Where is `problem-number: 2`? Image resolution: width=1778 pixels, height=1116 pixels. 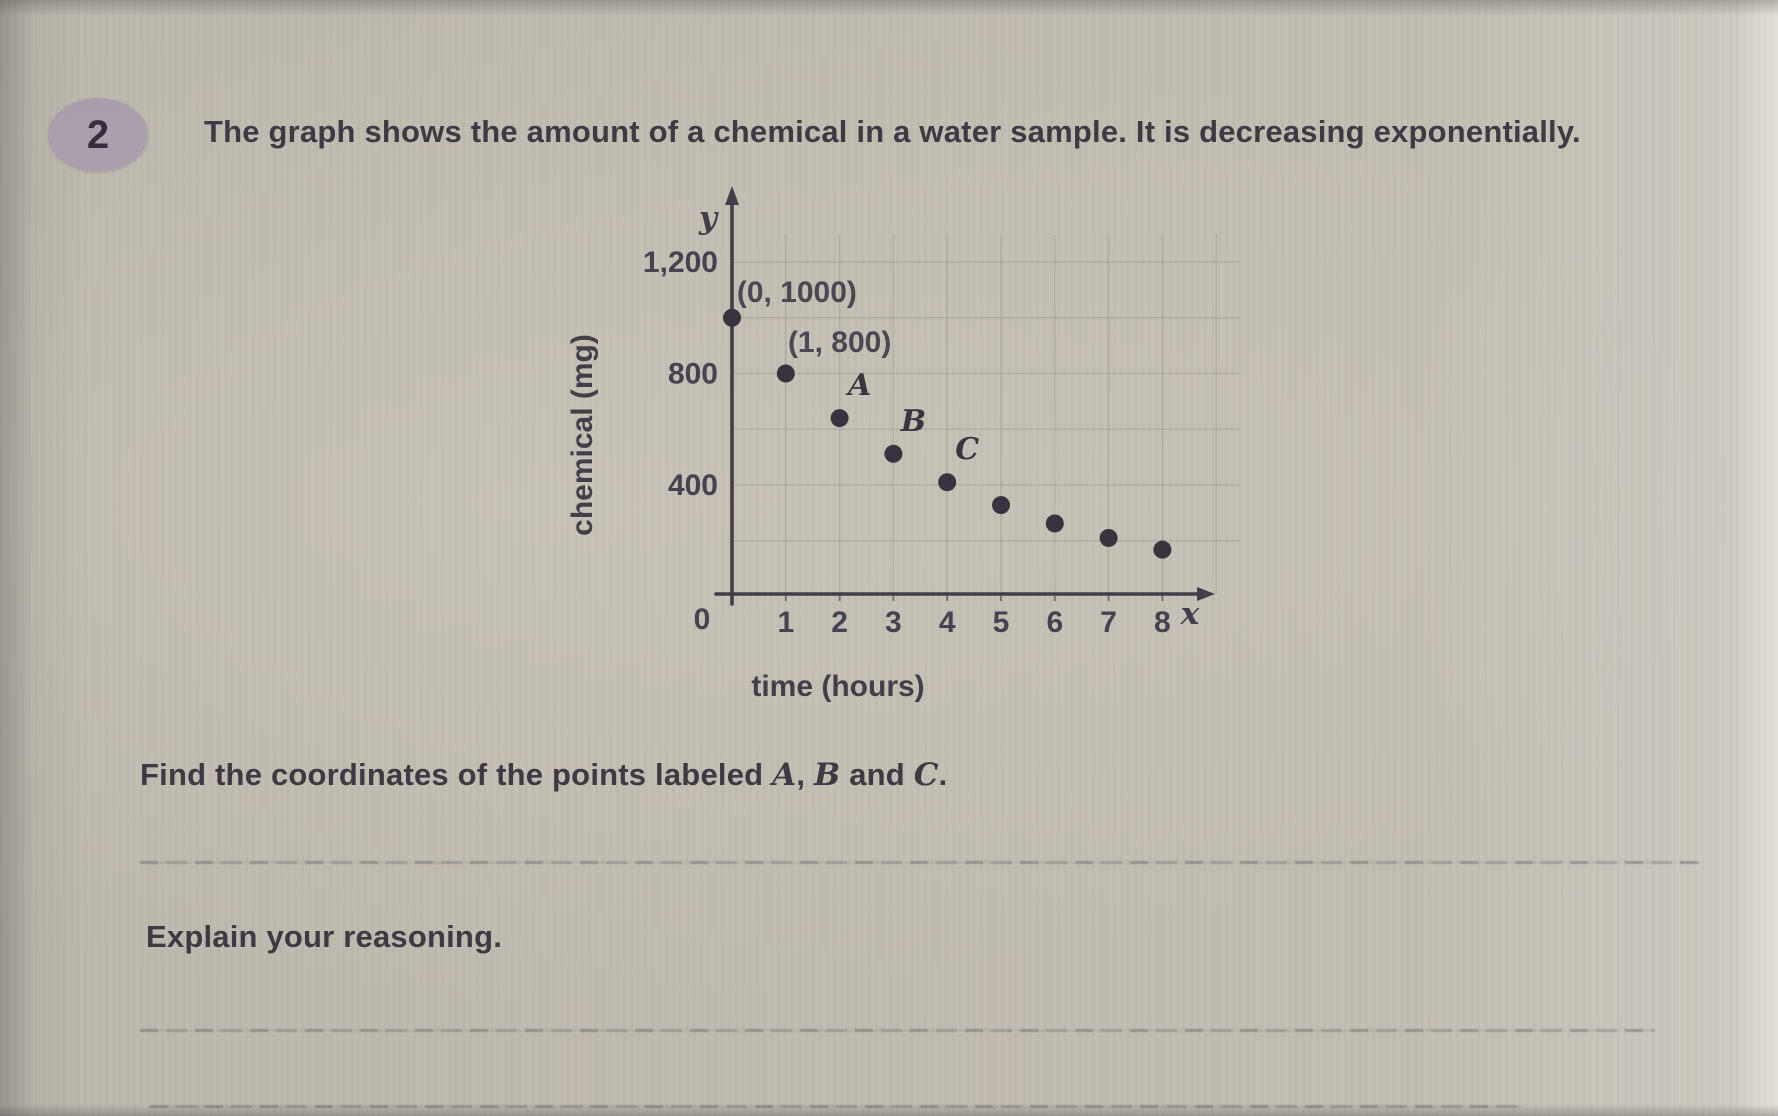 problem-number: 2 is located at coordinates (98, 134).